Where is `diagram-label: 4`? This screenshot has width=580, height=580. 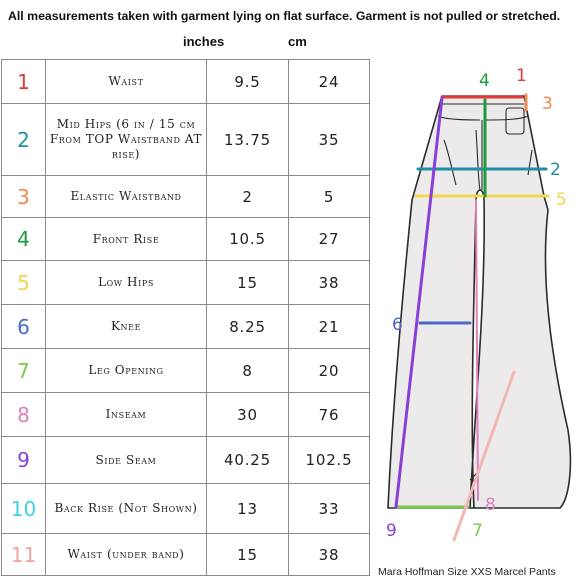 diagram-label: 4 is located at coordinates (484, 81).